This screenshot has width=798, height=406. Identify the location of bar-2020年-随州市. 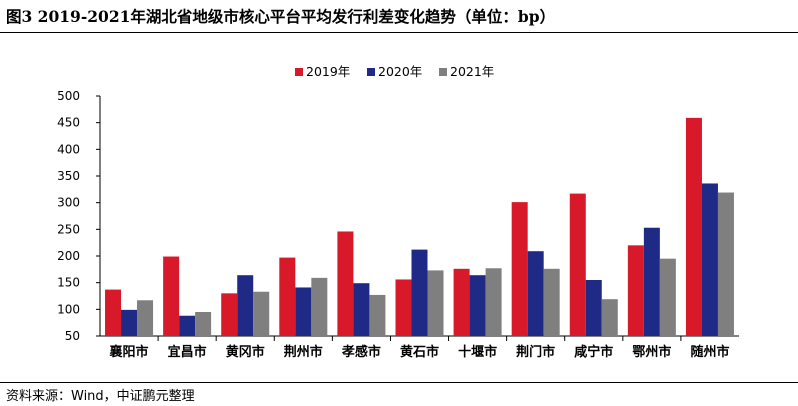
(709, 259).